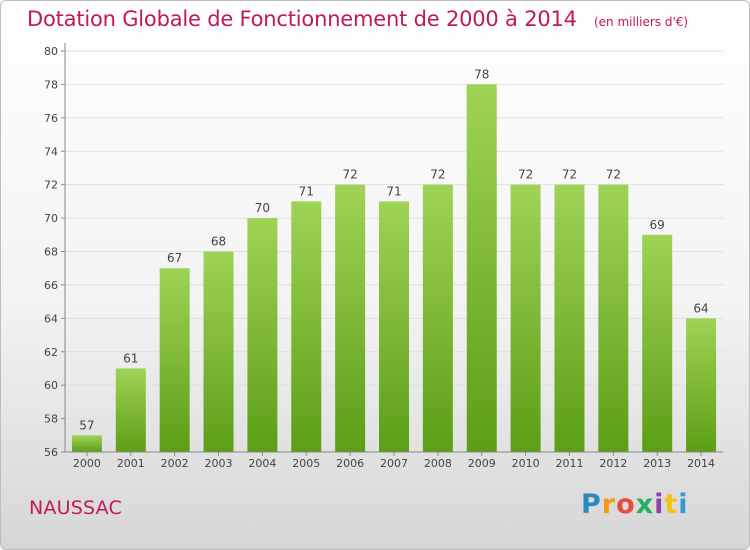 The image size is (750, 550). Describe the element at coordinates (262, 463) in the screenshot. I see `x-tick-label: 2004` at that location.